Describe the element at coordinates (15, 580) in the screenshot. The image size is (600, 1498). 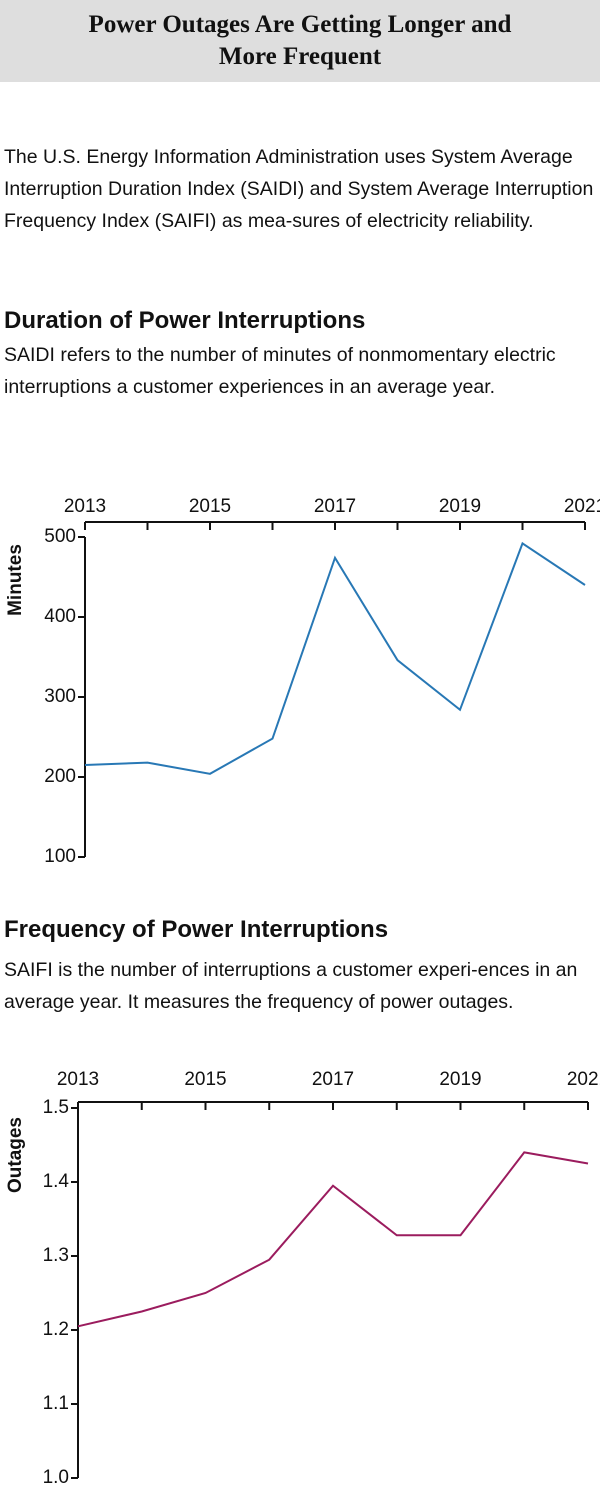
I see `y-axis-label: Minutes` at that location.